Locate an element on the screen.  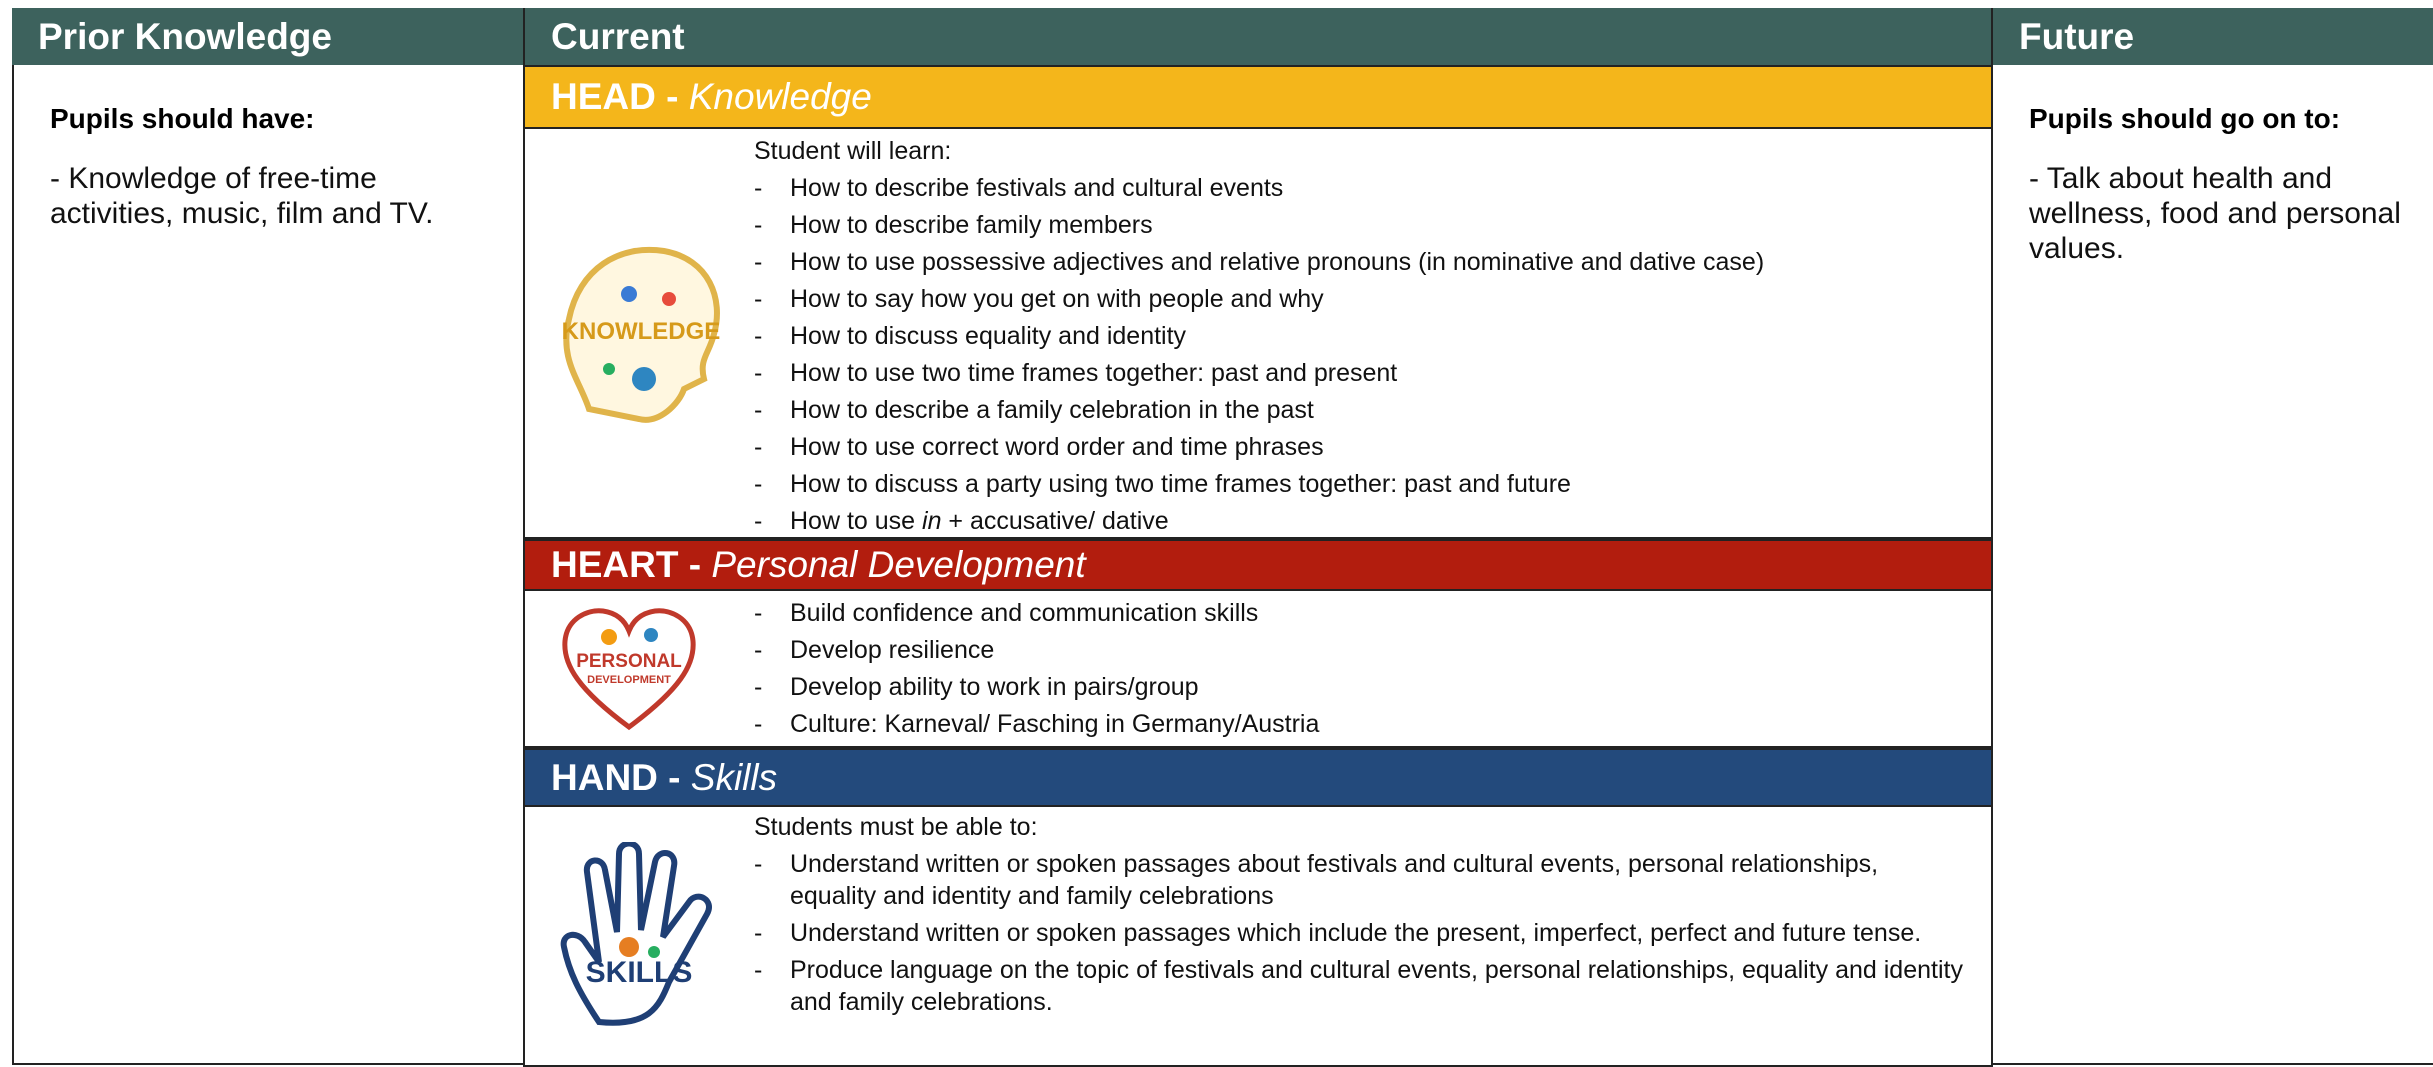
prior-header: Prior Knowledge is located at coordinates (267, 36).